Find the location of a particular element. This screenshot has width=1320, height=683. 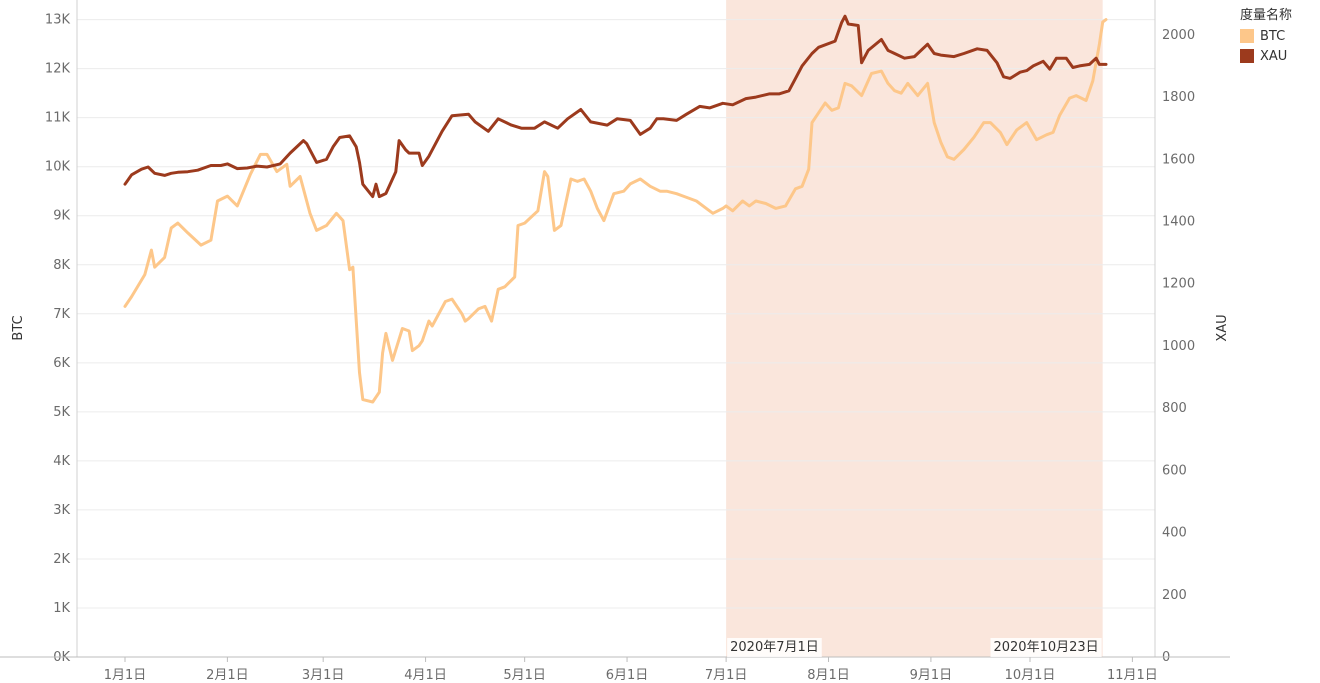

x-tick-label: 4月1日 is located at coordinates (425, 675).